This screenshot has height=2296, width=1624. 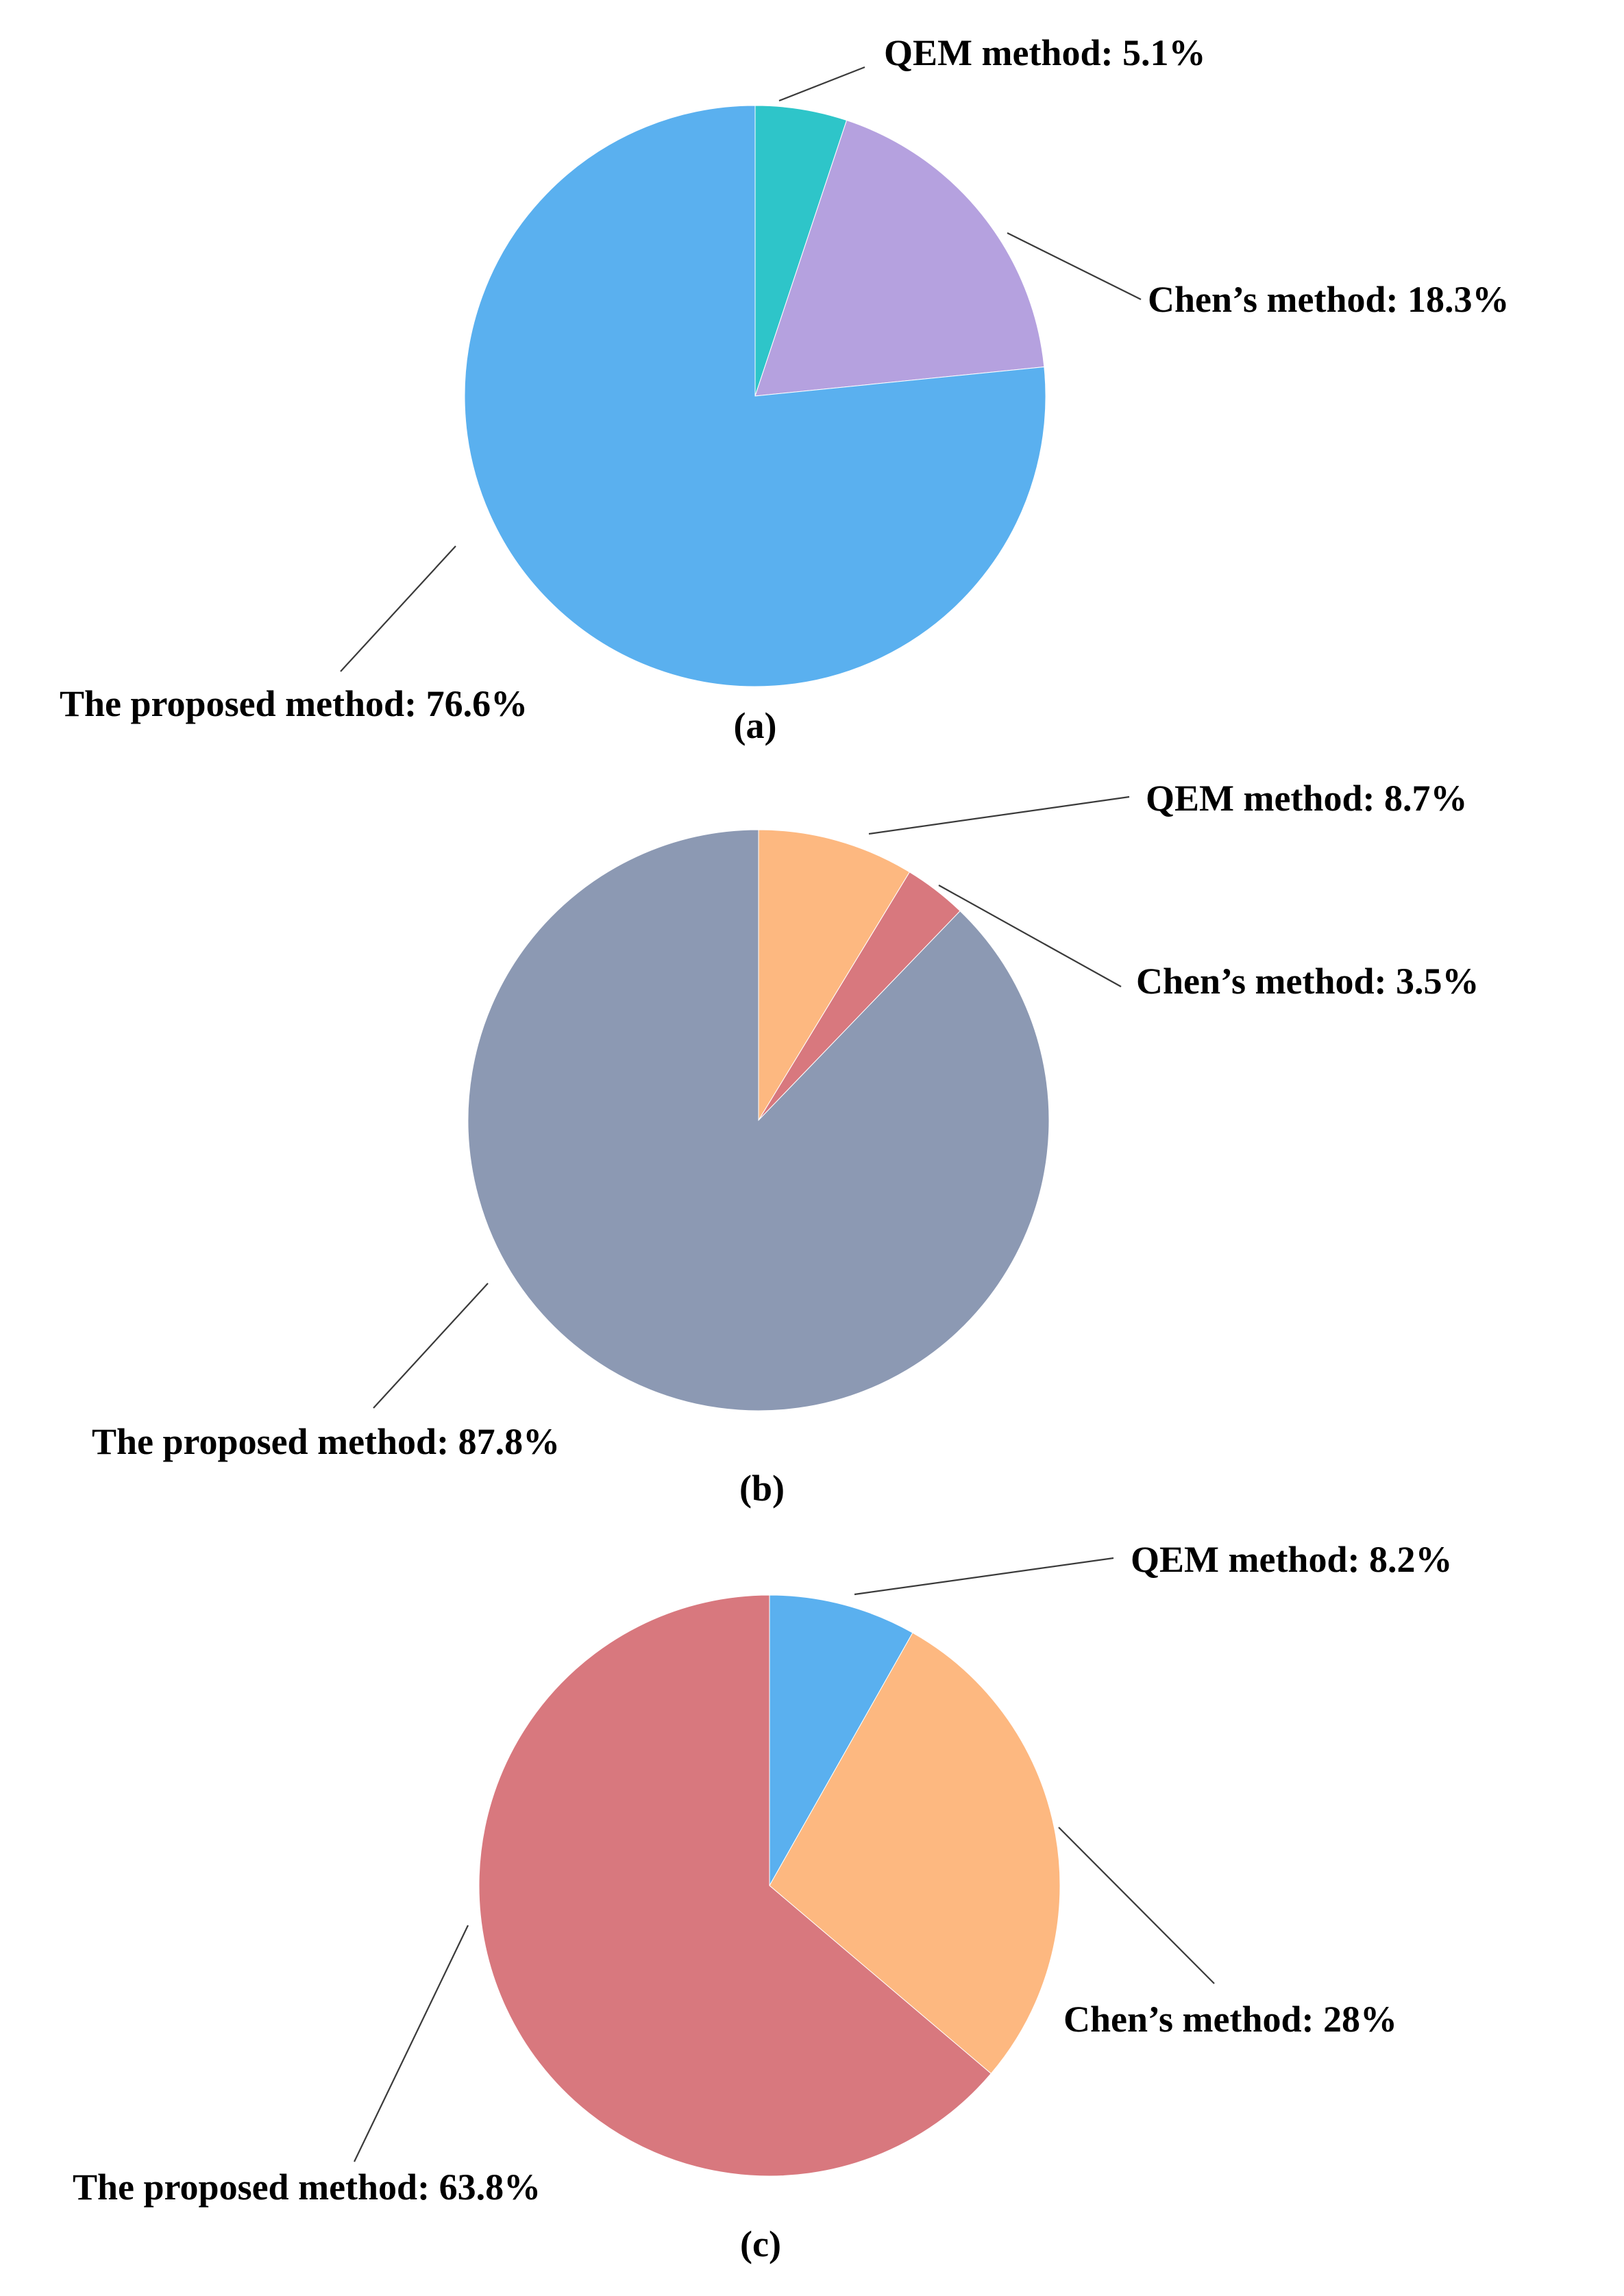 I want to click on pie-c-label-chen: Chen’s method: 28%, so click(x=1230, y=2019).